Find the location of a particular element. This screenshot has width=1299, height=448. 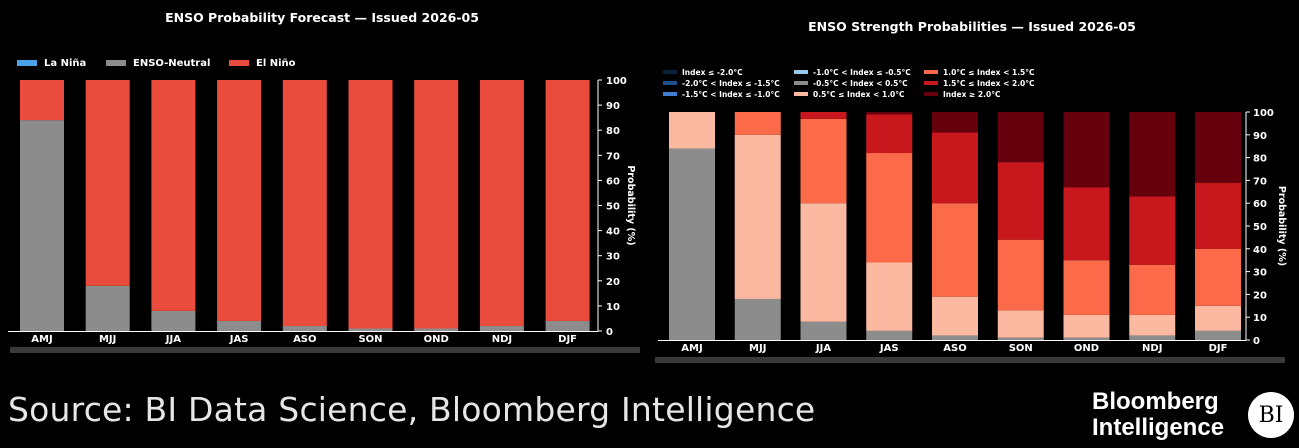

legend-label: 1.0°C ≤ Index < 1.5°C is located at coordinates (989, 72).